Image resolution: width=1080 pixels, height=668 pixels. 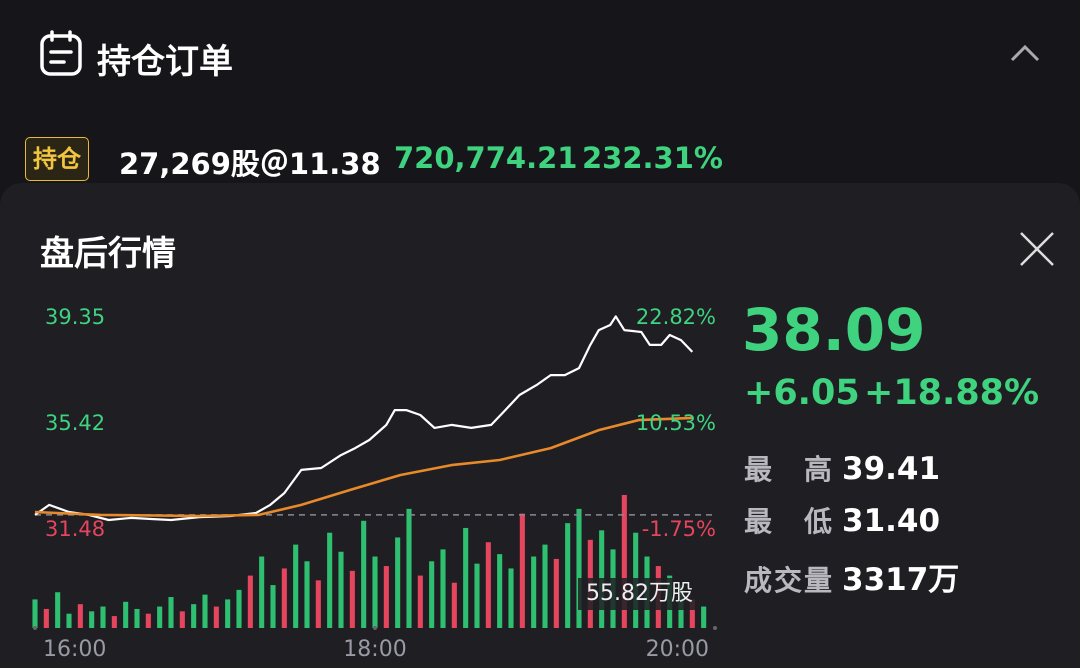 I want to click on stat-label: 最低, so click(x=788, y=521).